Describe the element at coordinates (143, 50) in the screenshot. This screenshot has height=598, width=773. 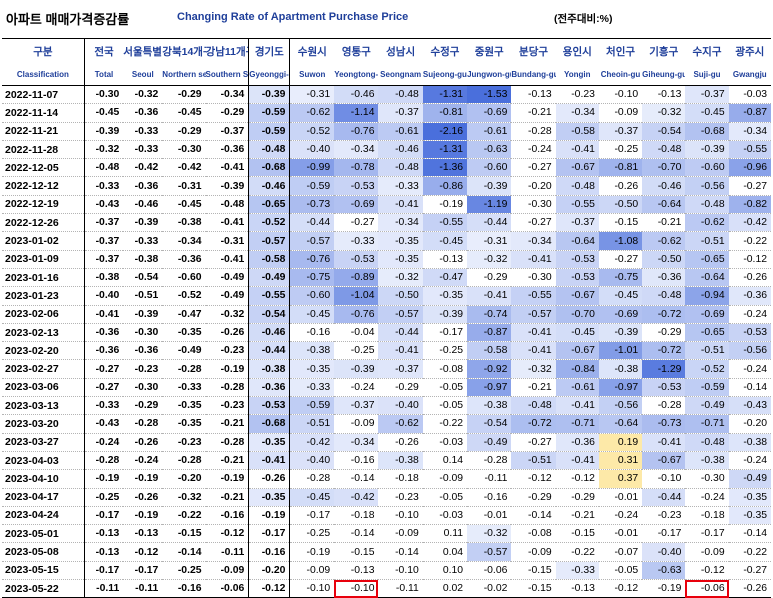
I see `col-header-ko-2: 서울특별시` at that location.